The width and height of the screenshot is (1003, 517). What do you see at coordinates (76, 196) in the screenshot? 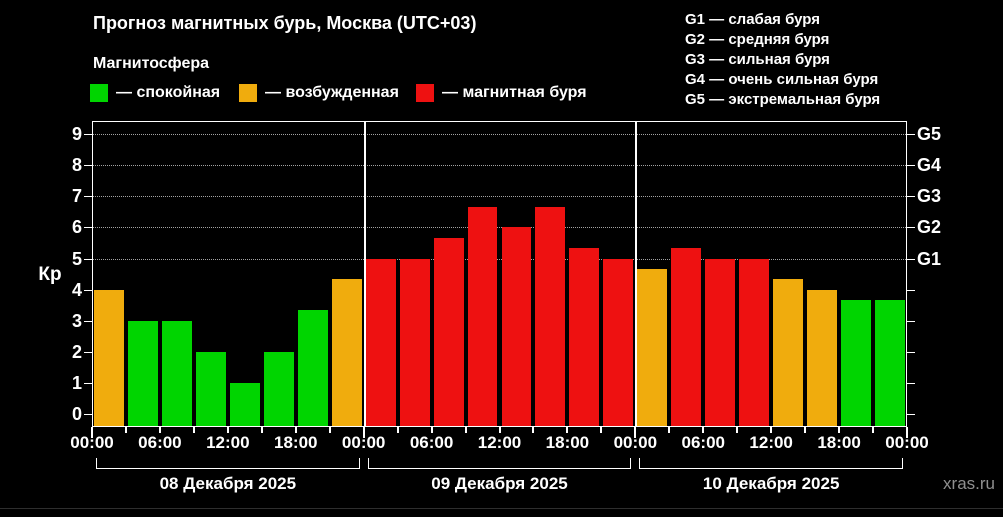
I see `y-tick-label-7: 7` at bounding box center [76, 196].